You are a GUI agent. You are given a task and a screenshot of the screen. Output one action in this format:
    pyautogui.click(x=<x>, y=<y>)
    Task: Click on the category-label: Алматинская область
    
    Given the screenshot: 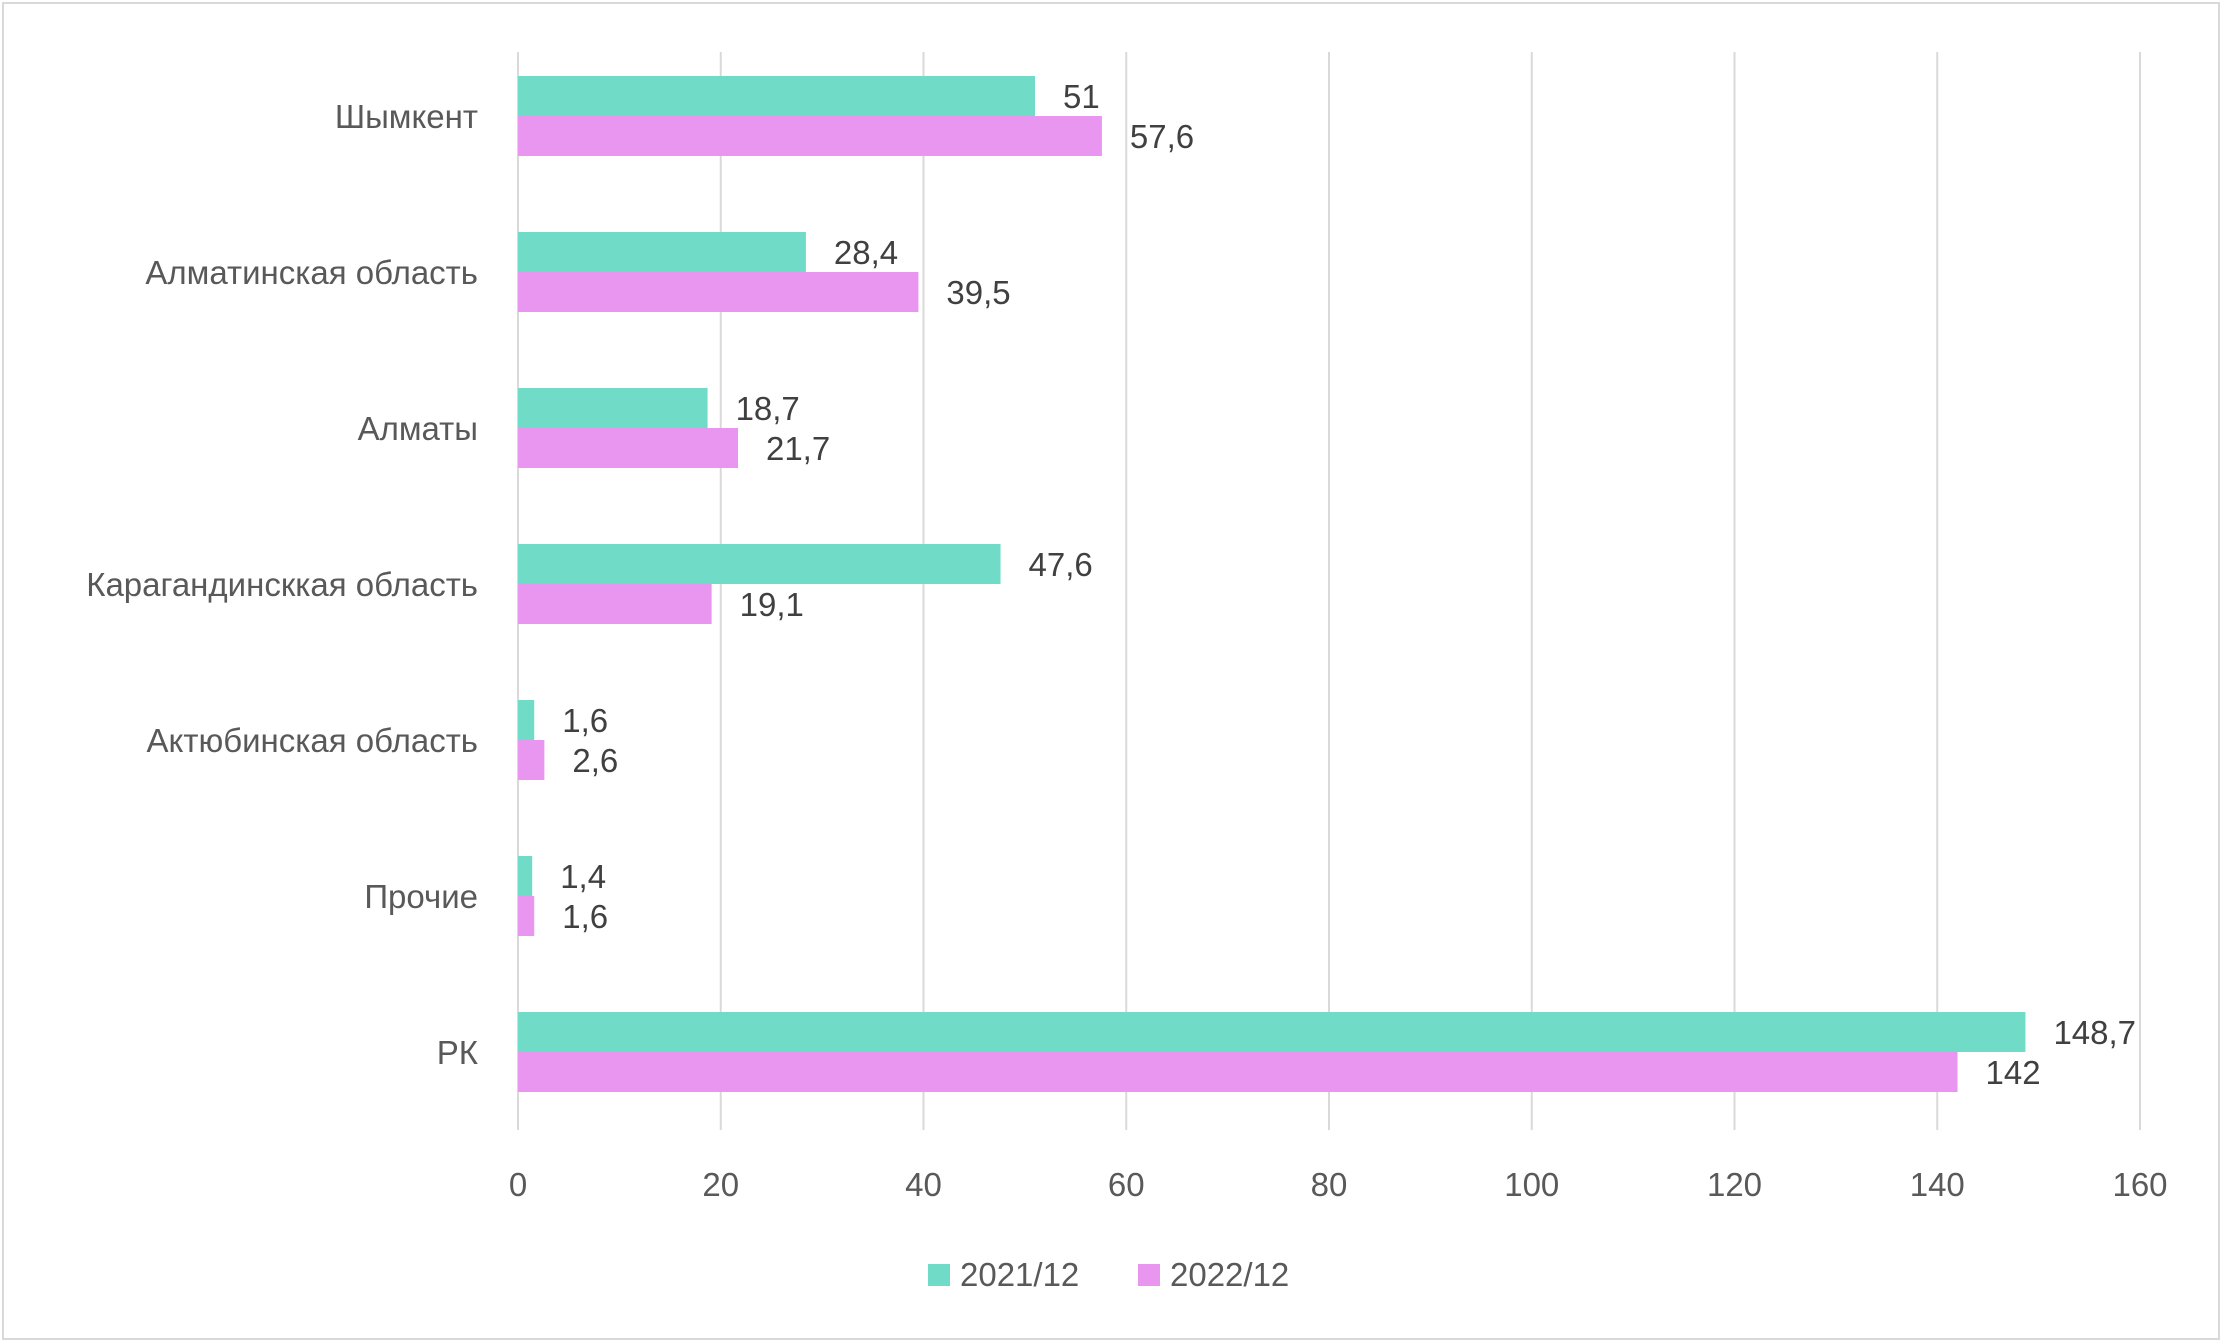 What is the action you would take?
    pyautogui.click(x=311, y=272)
    